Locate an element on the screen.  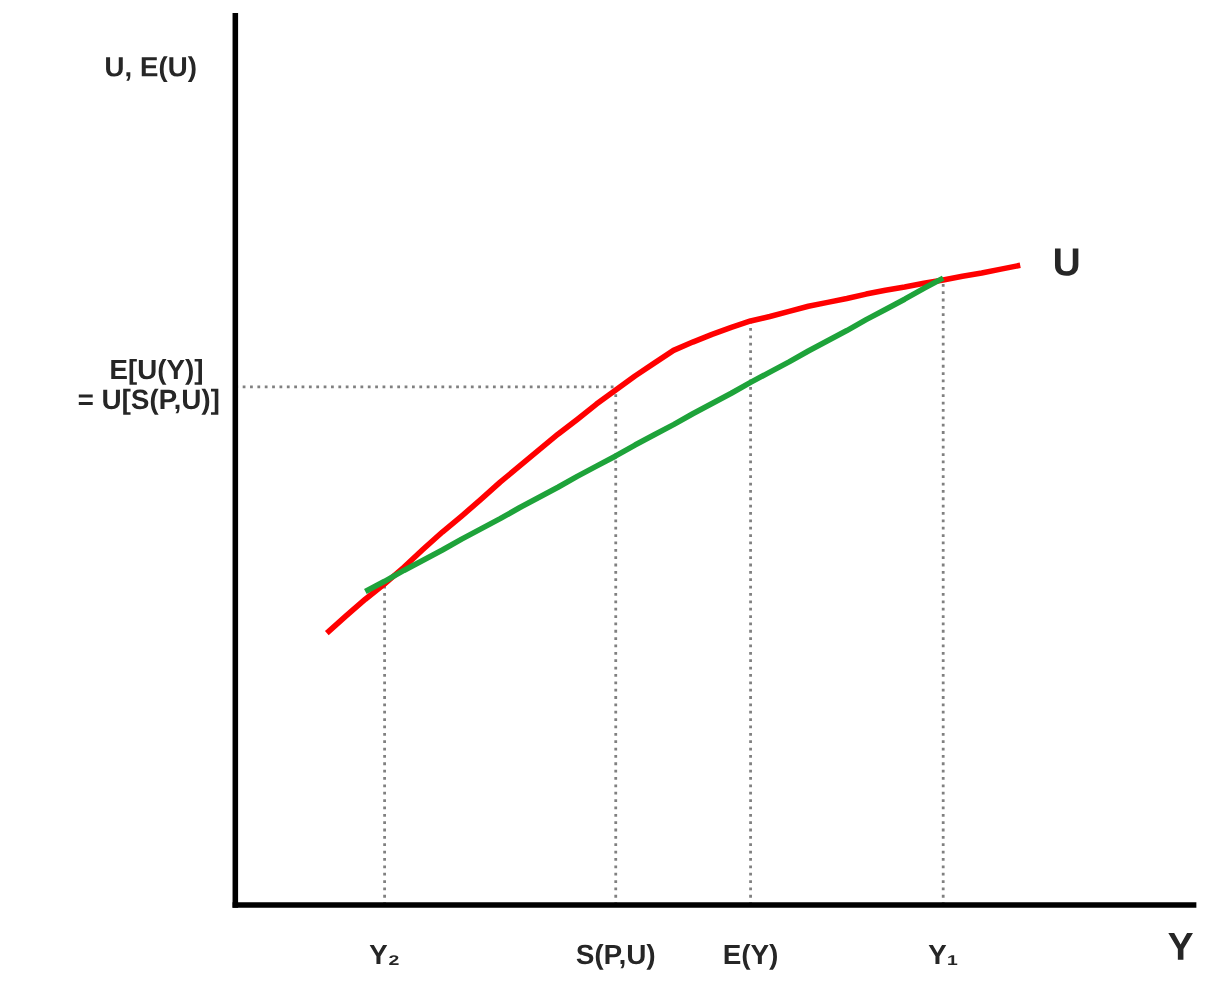
x-tick-label: Y₂ is located at coordinates (384, 954).